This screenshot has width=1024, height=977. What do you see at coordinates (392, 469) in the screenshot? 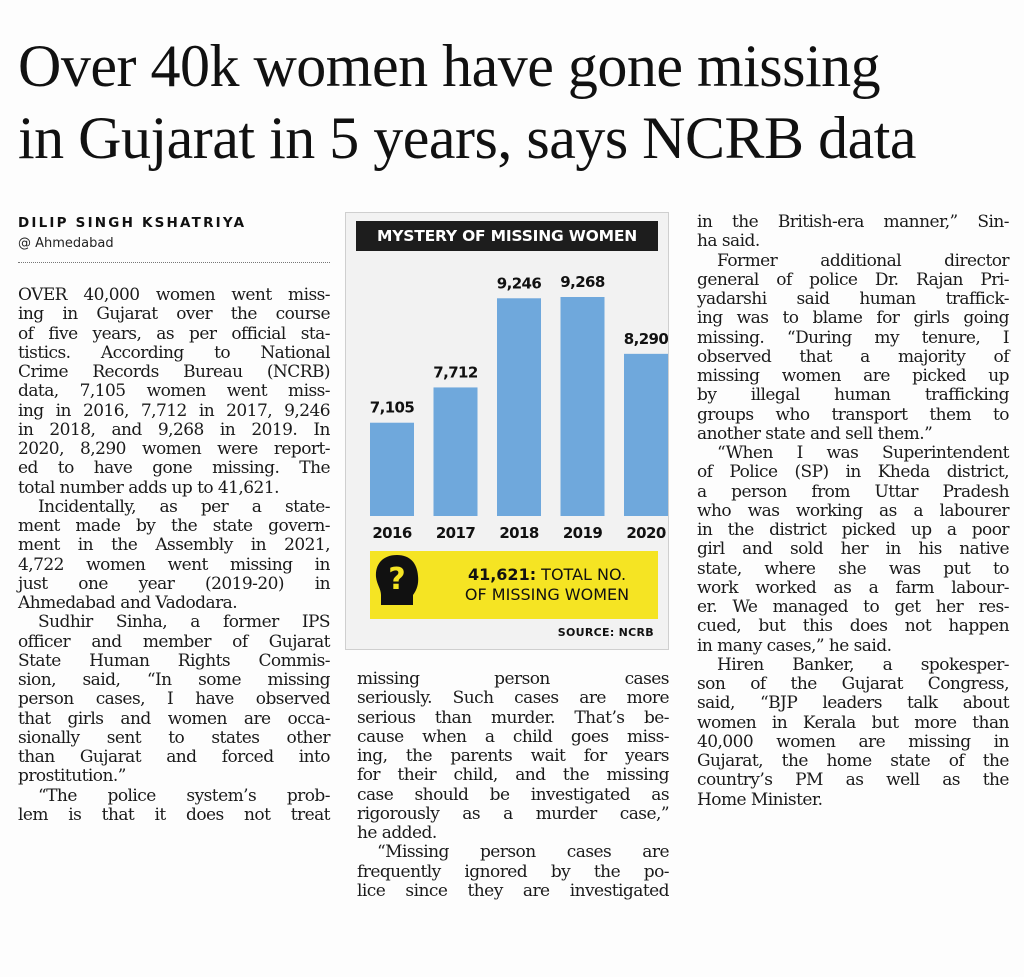
I see `bar-2016` at bounding box center [392, 469].